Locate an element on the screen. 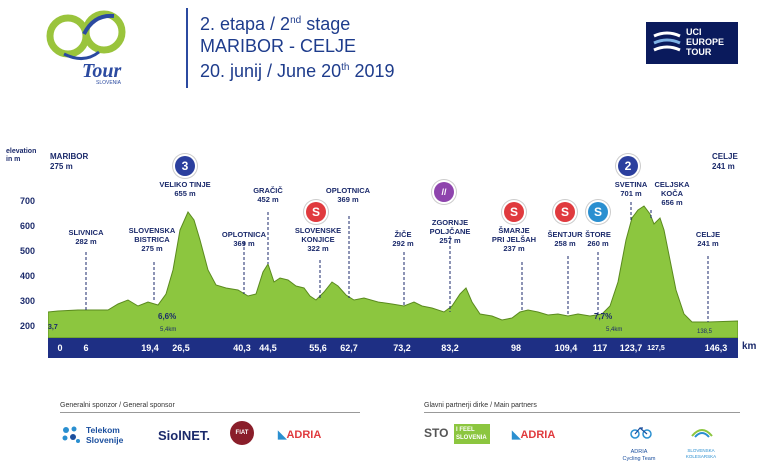 The width and height of the screenshot is (768, 470). y-tick: 400 is located at coordinates (28, 276).